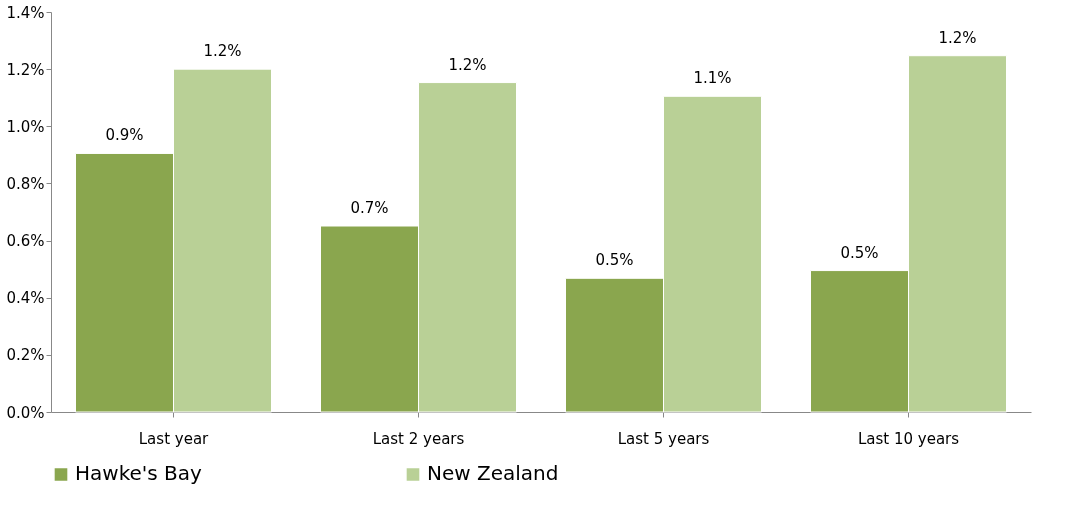  Describe the element at coordinates (124, 135) in the screenshot. I see `data-label: 0.9%` at that location.